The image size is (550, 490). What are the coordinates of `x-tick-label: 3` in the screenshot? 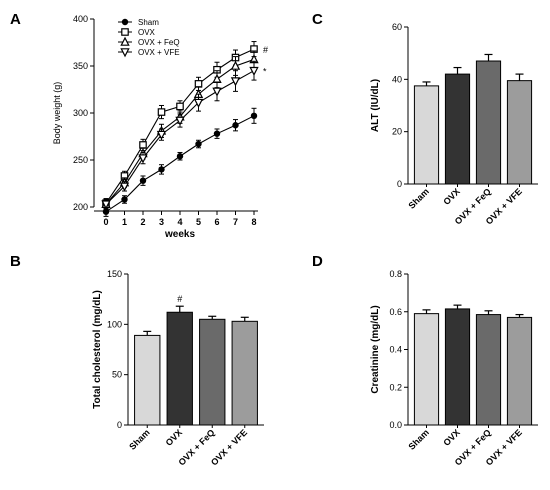 It's located at (161, 222).